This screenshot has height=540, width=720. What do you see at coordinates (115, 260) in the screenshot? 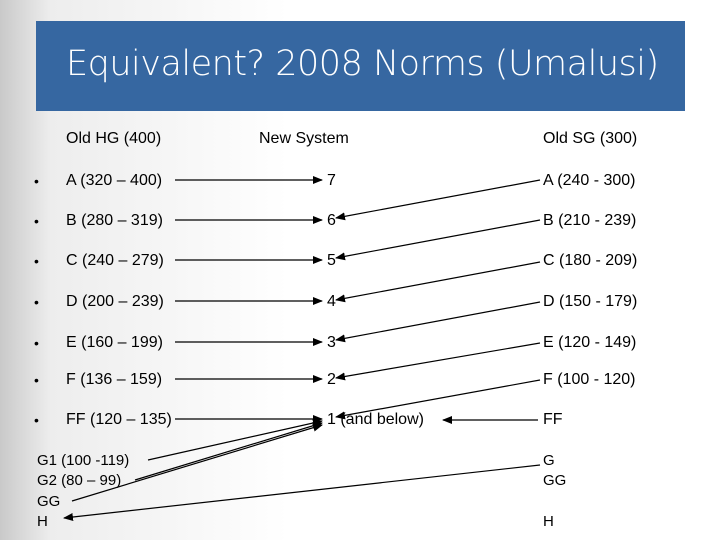
I see `old-hg-grade: C (240 – 279)` at bounding box center [115, 260].